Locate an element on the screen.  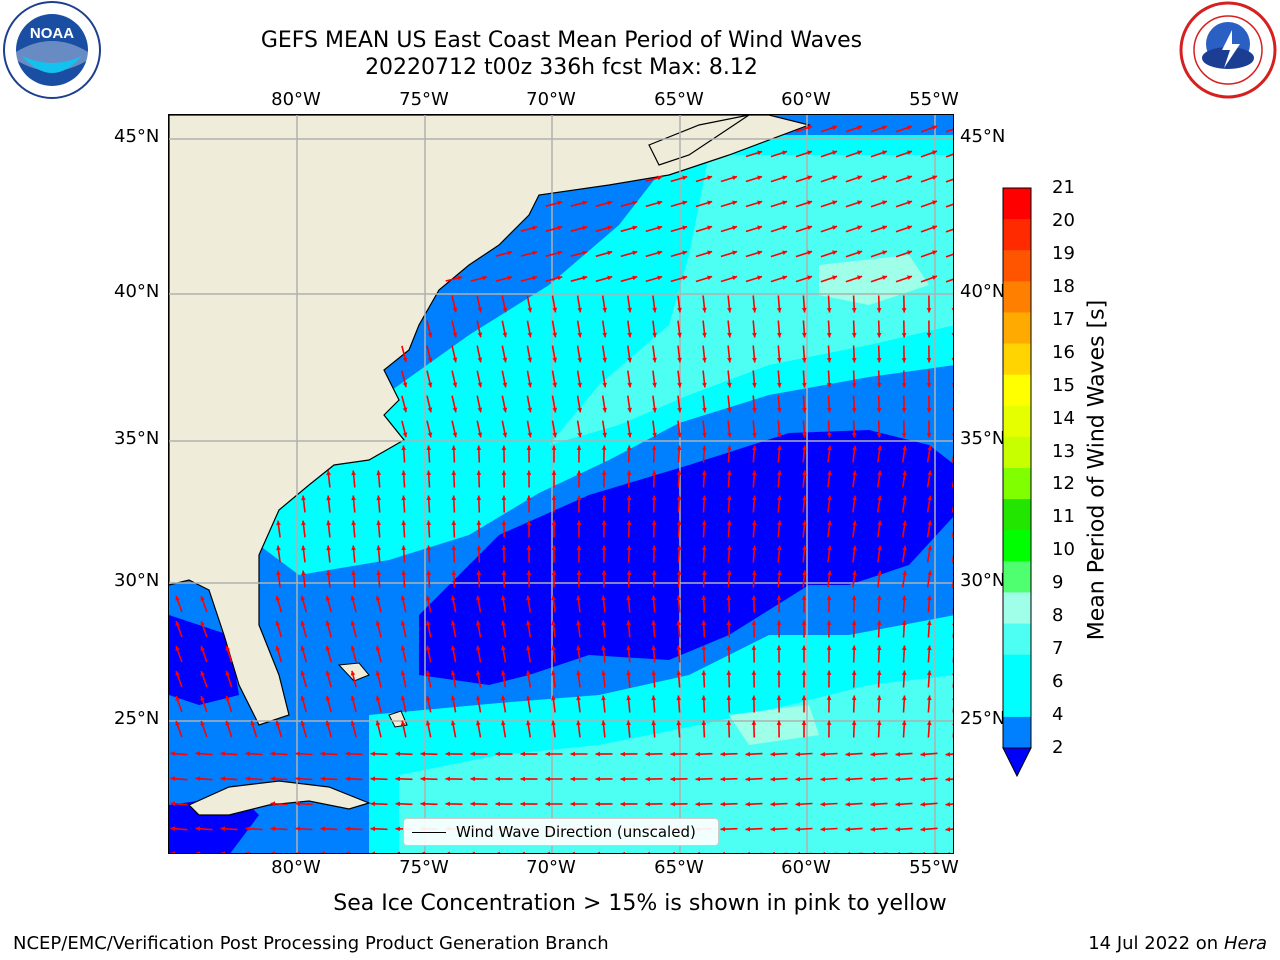
colorbar-tick-label: 15 is located at coordinates (1063, 385).